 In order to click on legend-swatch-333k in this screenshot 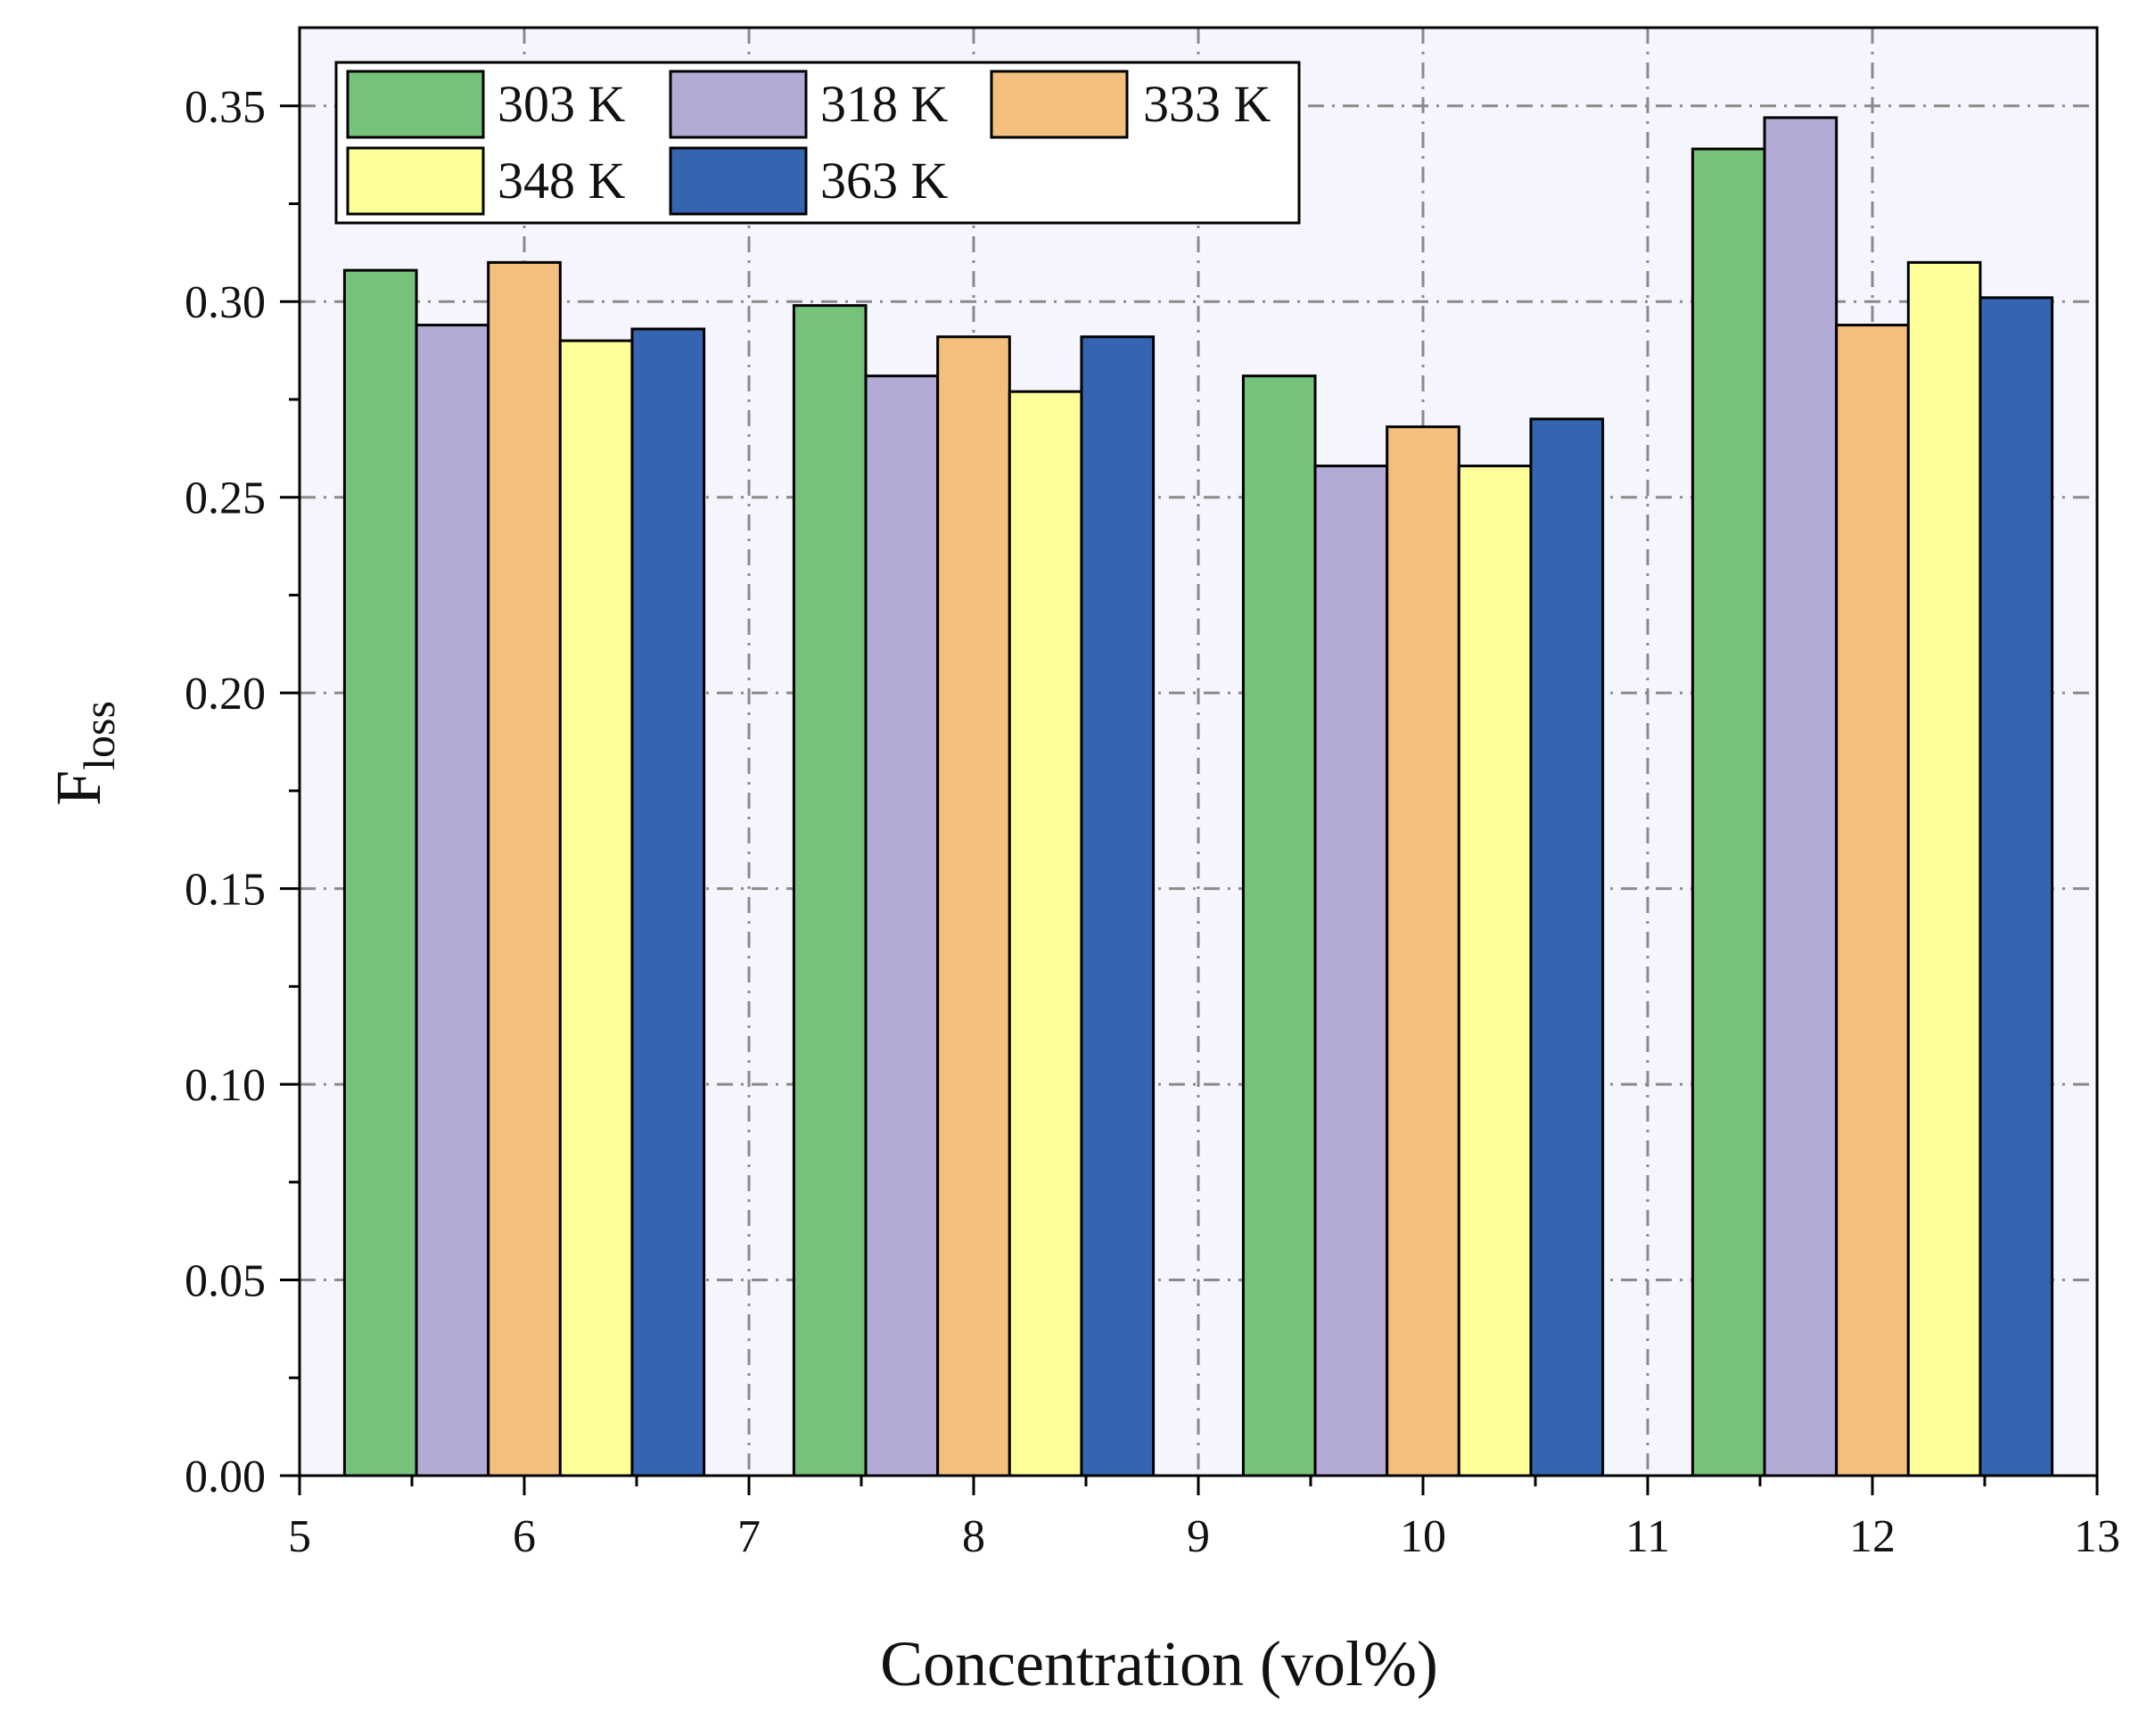, I will do `click(1059, 105)`.